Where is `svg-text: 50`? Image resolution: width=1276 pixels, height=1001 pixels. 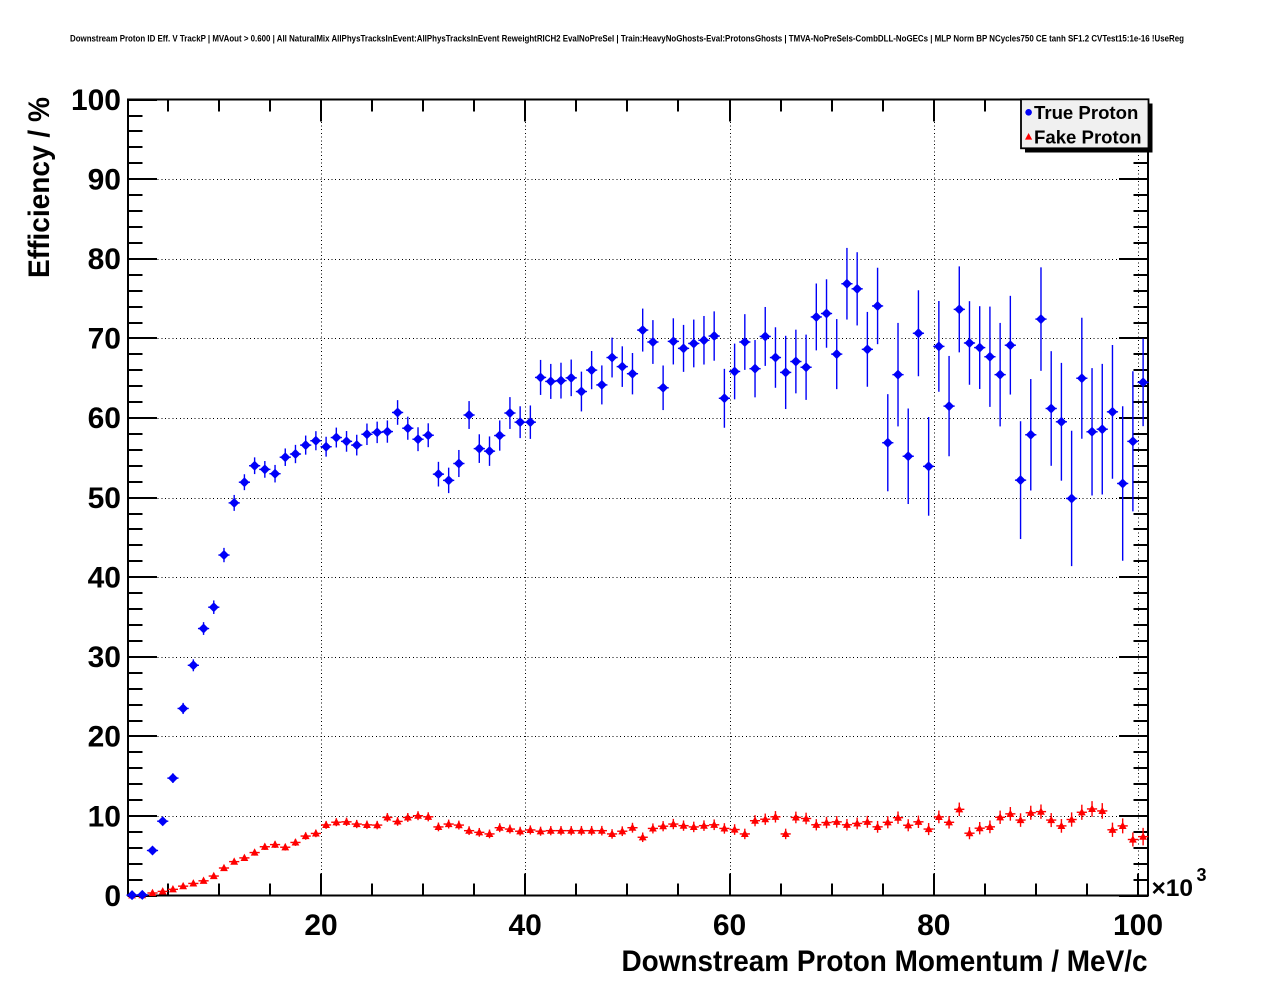 svg-text: 50 is located at coordinates (104, 498).